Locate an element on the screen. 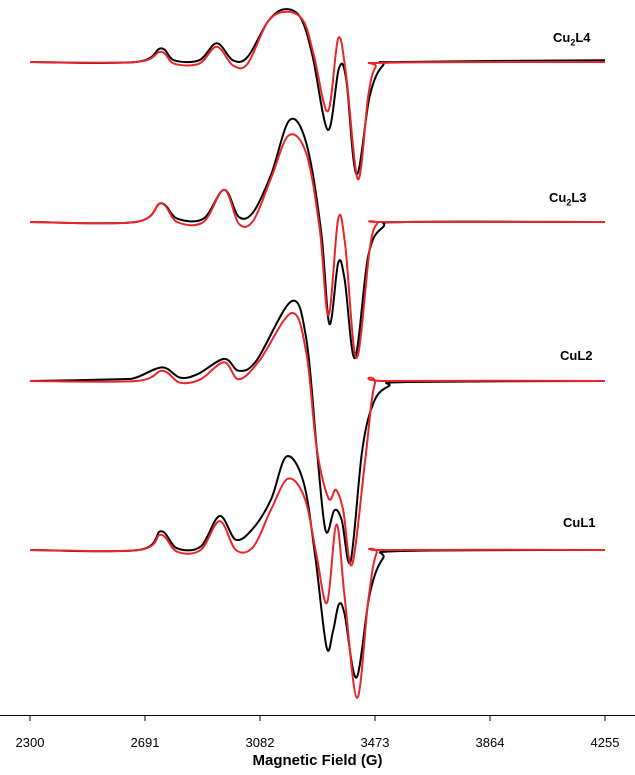 The width and height of the screenshot is (635, 775). spectrum-label-3: CuL2 is located at coordinates (576, 355).